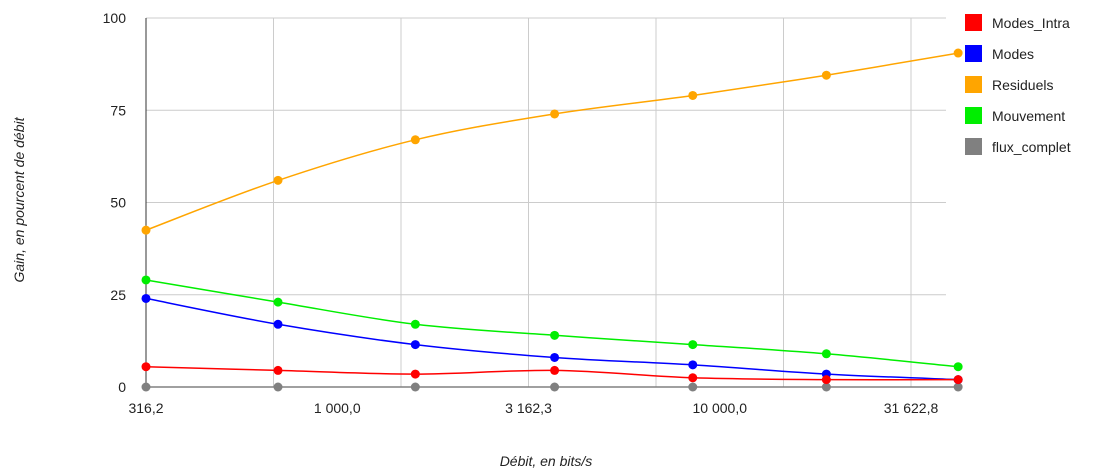 This screenshot has width=1108, height=473. I want to click on legend-label: Modes, so click(1013, 54).